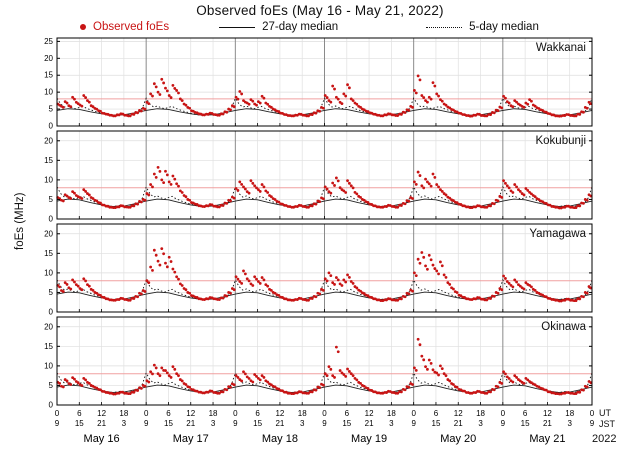 The image size is (640, 457). What do you see at coordinates (320, 10) in the screenshot?
I see `chart-title: Observed foEs (May 16 - May 21, 2022)` at bounding box center [320, 10].